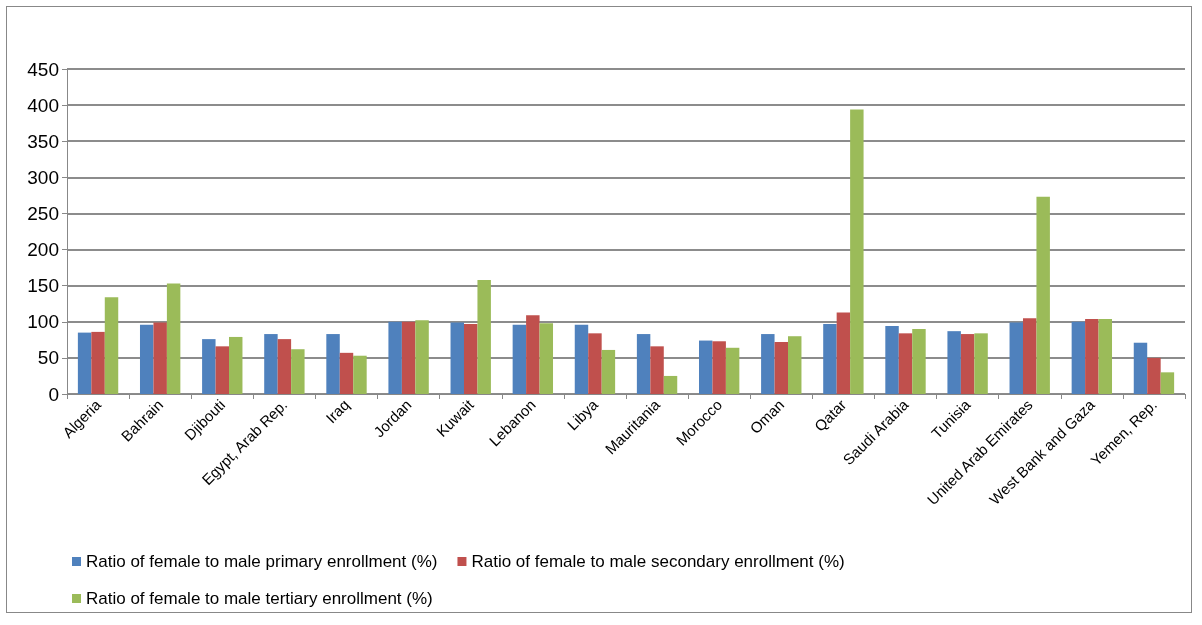 Image resolution: width=1202 pixels, height=625 pixels. Describe the element at coordinates (43, 69) in the screenshot. I see `y-tick-label: 450` at that location.